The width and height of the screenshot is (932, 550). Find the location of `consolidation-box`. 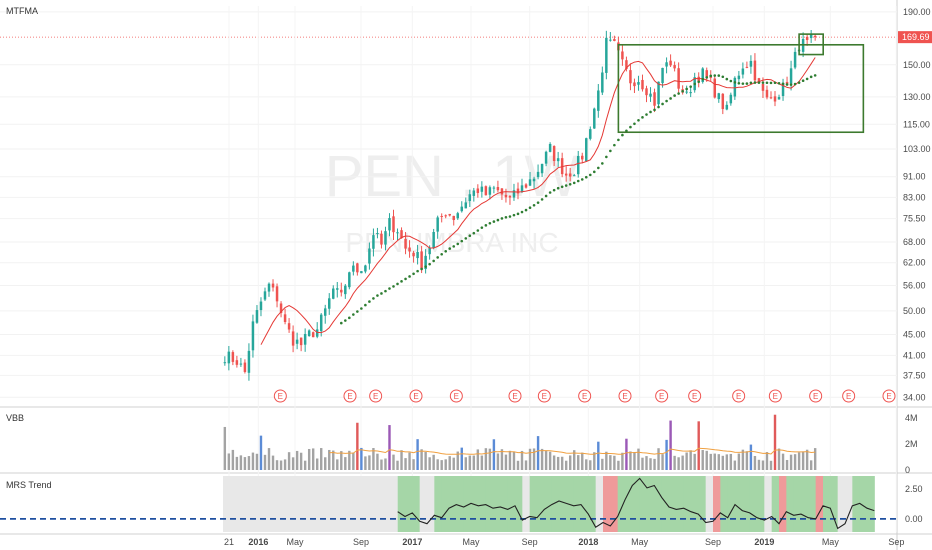

consolidation-box is located at coordinates (741, 88).